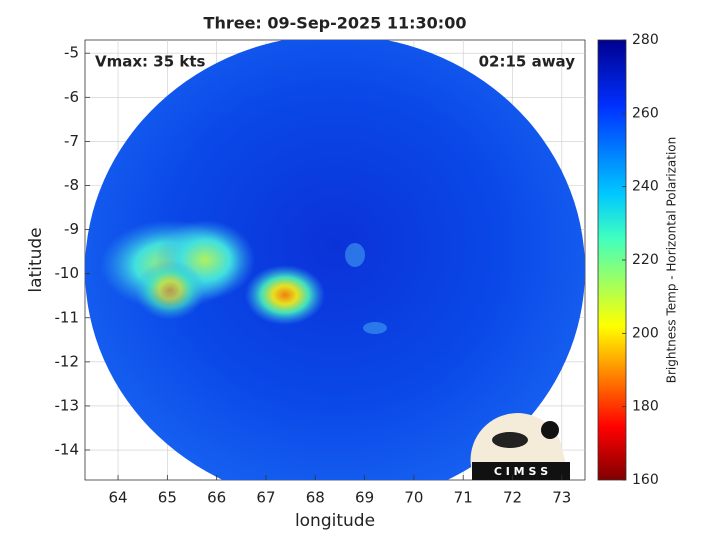 This screenshot has width=720, height=544. I want to click on y-tick-label: -9, so click(71, 229).